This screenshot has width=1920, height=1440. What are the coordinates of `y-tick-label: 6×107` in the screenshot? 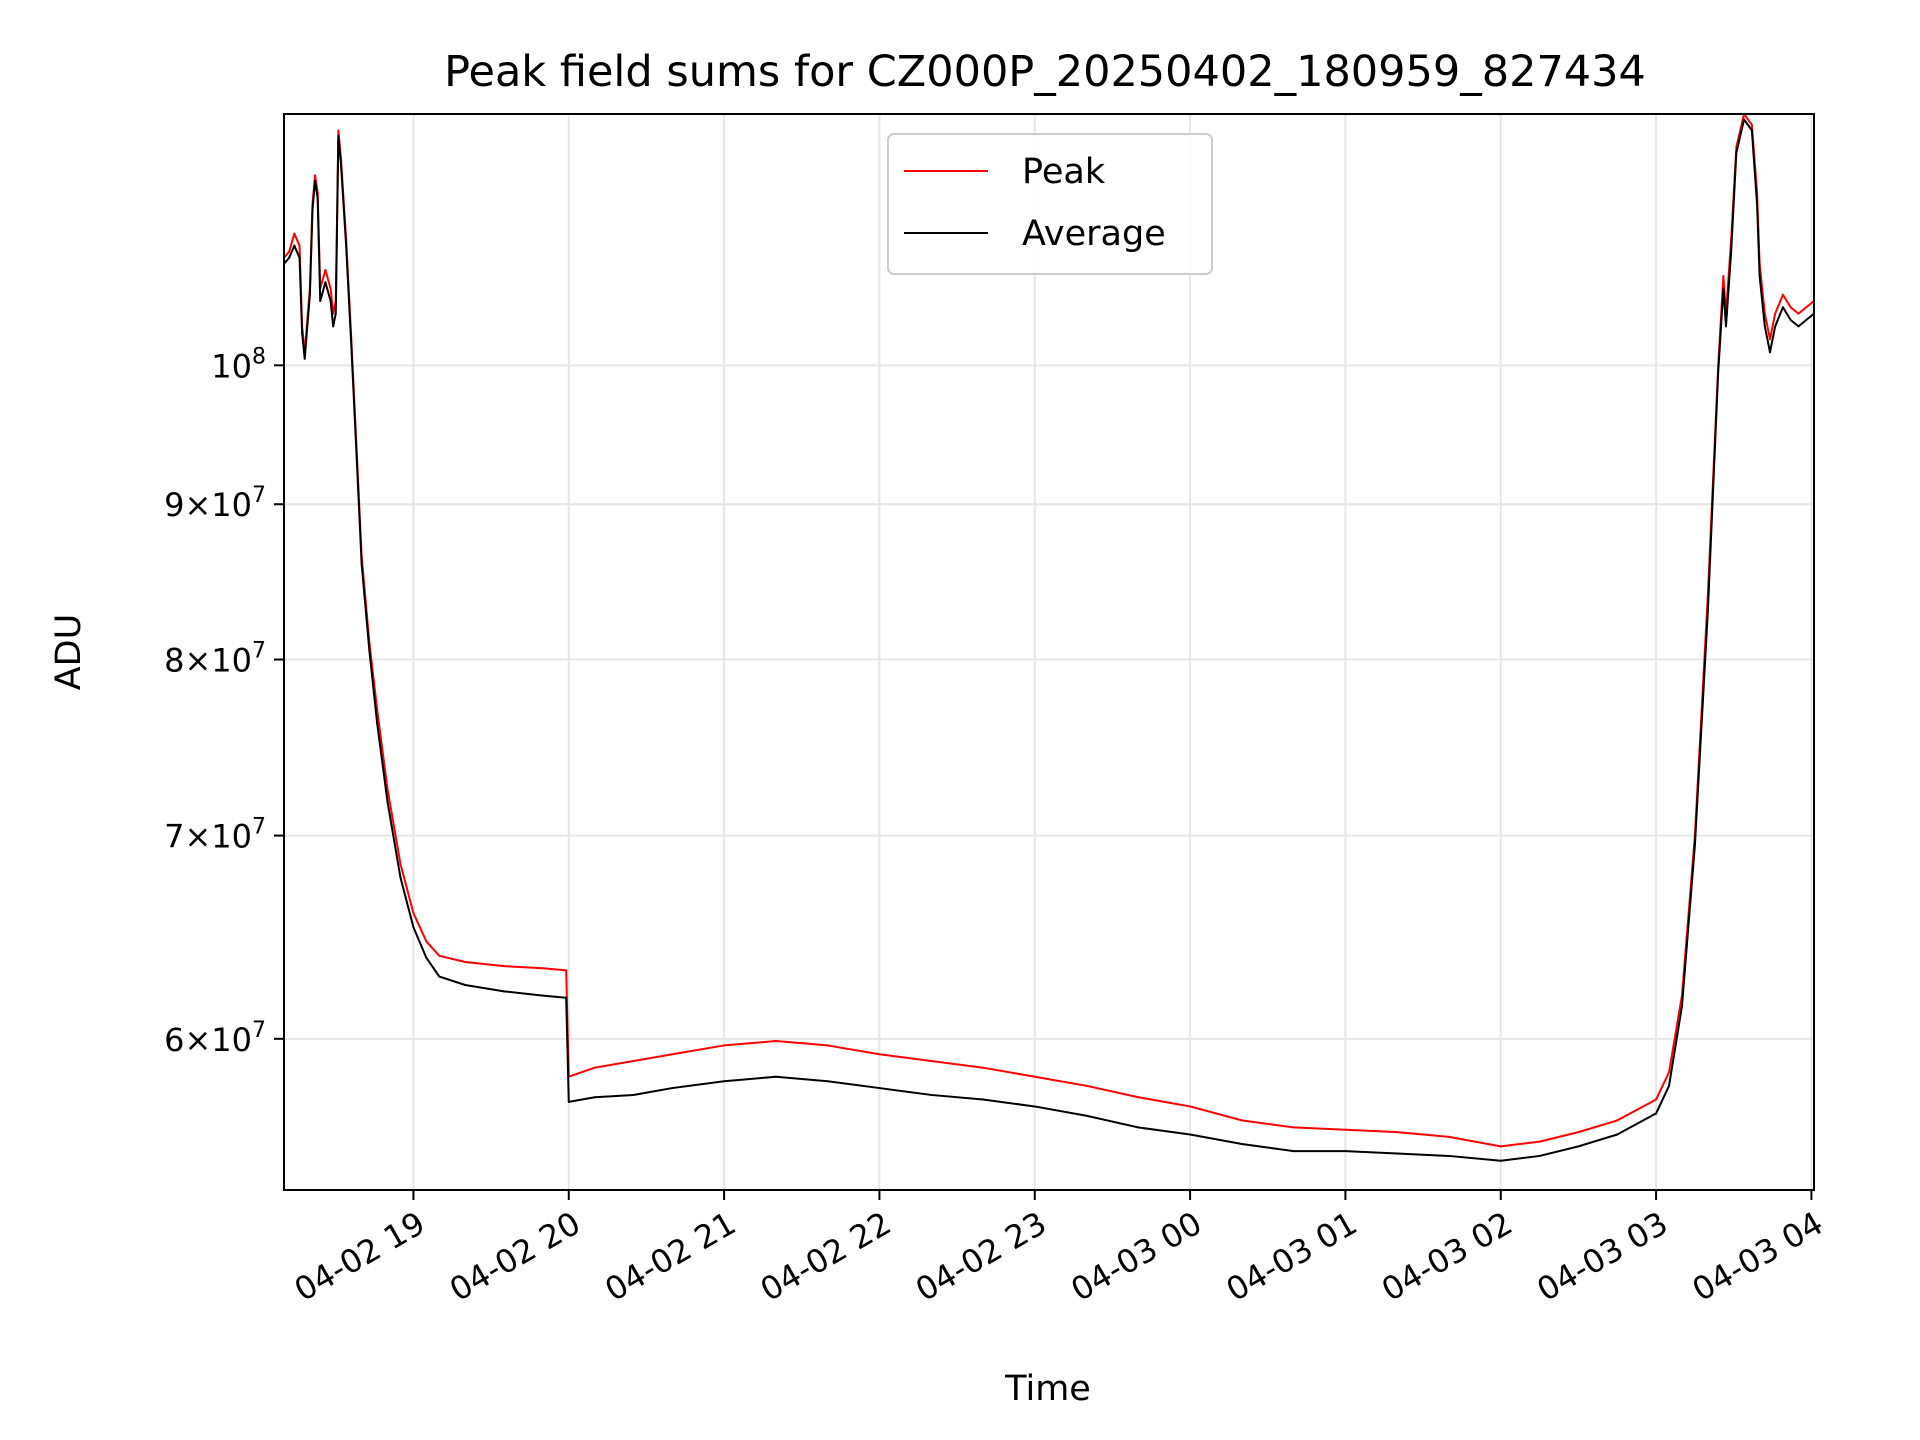 It's located at (215, 1038).